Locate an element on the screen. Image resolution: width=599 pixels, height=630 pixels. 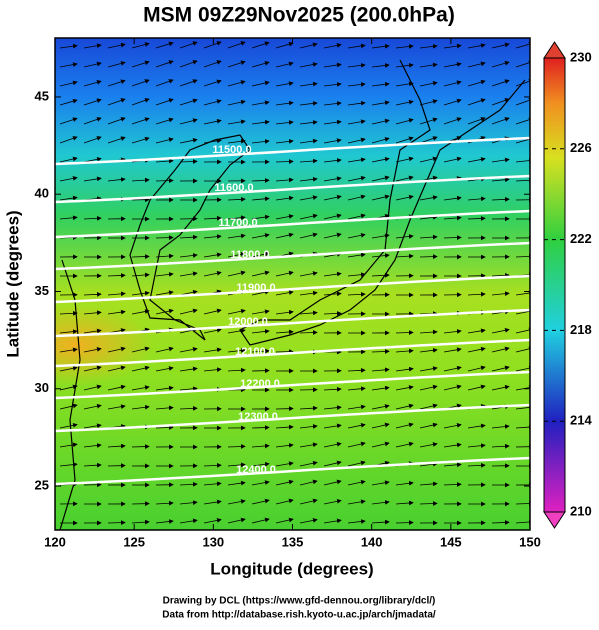
contour-label: 11500.0 is located at coordinates (231, 150).